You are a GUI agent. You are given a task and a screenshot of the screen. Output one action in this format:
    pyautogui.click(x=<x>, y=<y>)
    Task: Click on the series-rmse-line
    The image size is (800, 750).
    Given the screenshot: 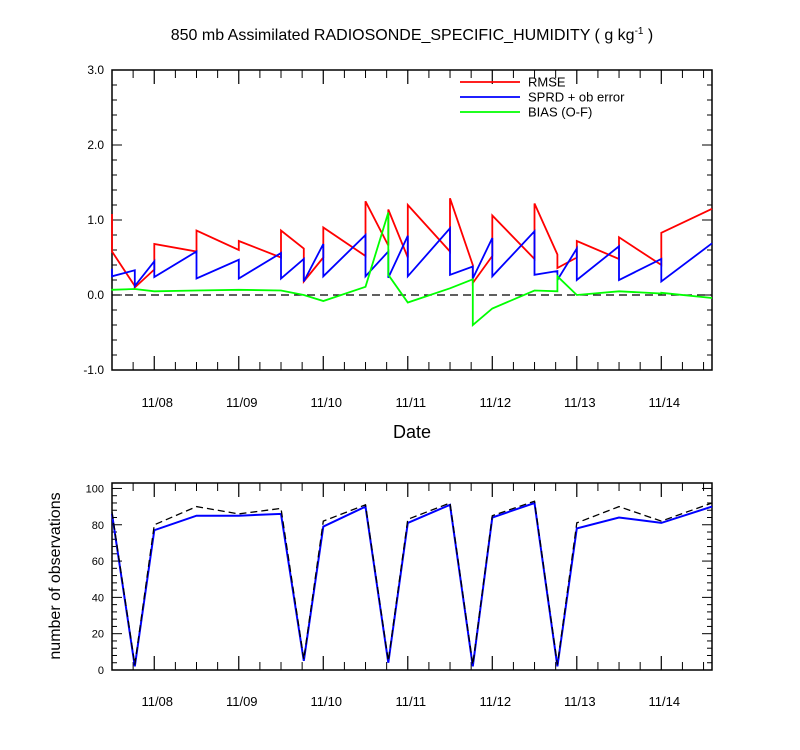 What is the action you would take?
    pyautogui.click(x=412, y=244)
    